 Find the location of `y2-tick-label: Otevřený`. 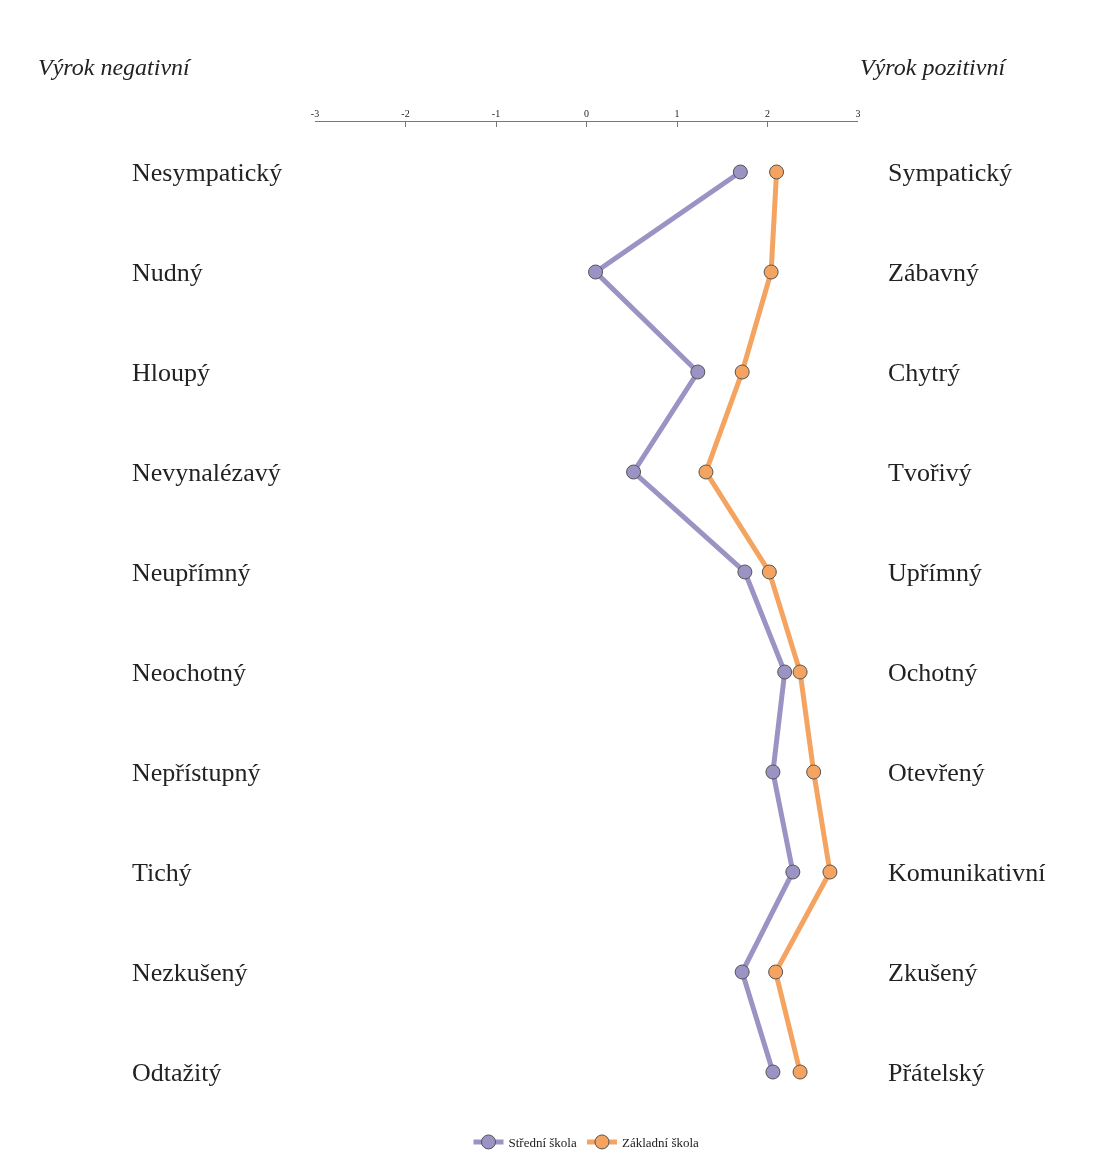

y2-tick-label: Otevřený is located at coordinates (936, 772).